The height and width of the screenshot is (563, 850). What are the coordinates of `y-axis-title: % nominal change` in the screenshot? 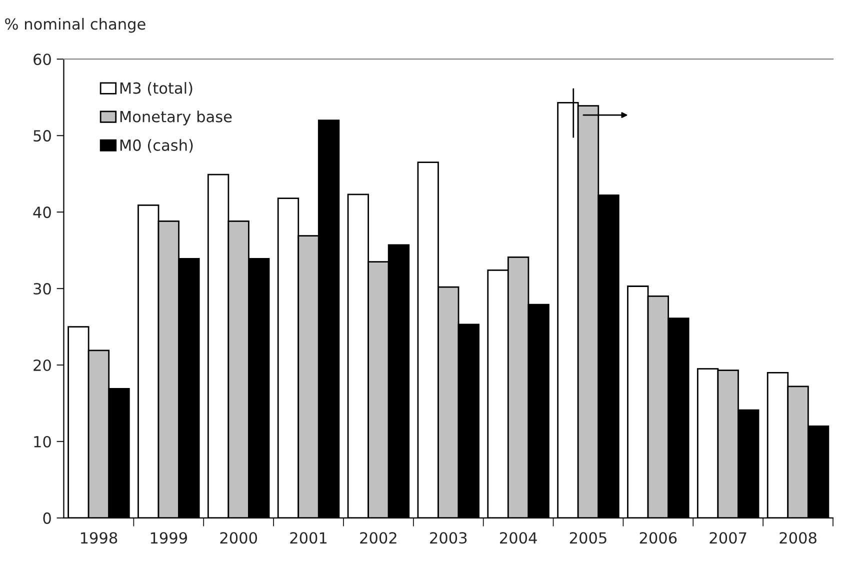 It's located at (75, 25).